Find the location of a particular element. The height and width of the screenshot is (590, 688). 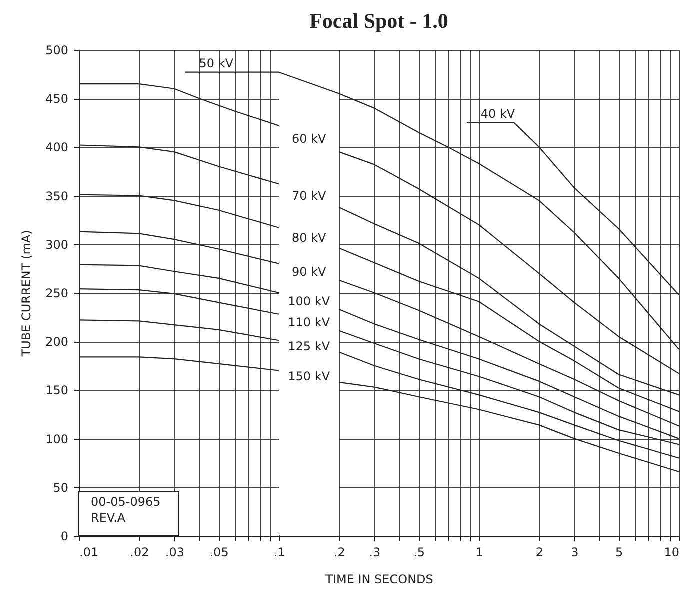

x-tick-label: .05 is located at coordinates (219, 553).